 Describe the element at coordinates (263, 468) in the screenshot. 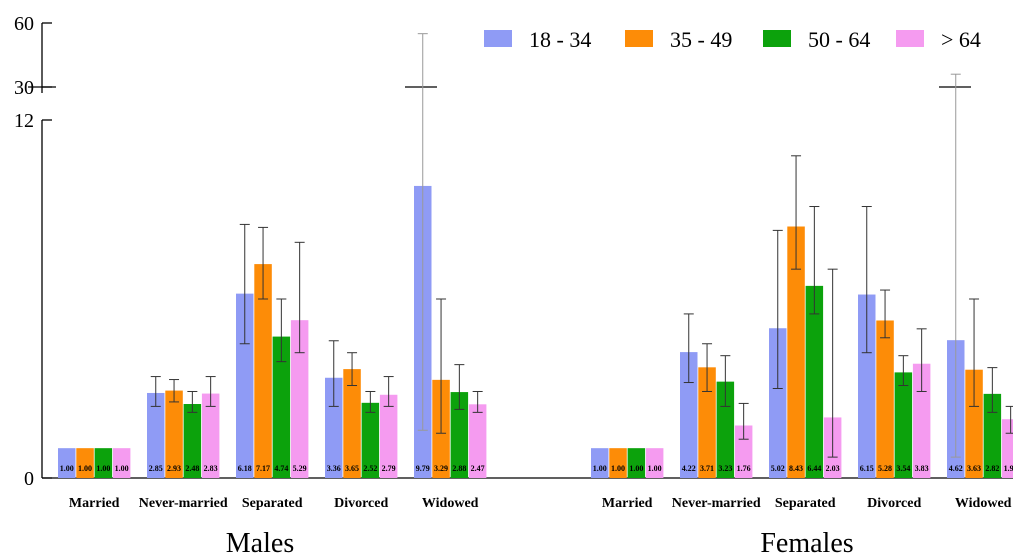

I see `data-label: 7.17` at that location.